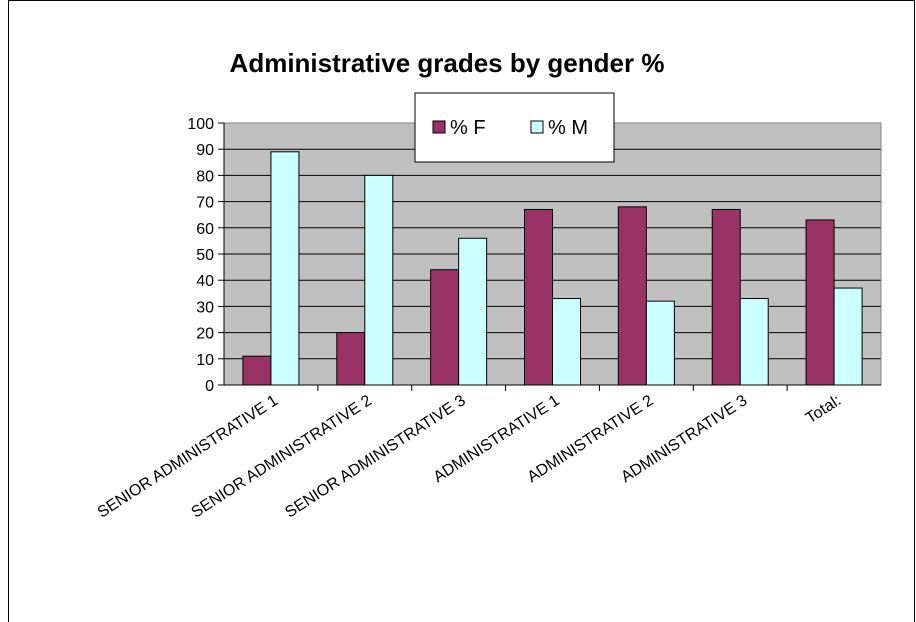  Describe the element at coordinates (205, 255) in the screenshot. I see `y-tick-label: 50` at that location.